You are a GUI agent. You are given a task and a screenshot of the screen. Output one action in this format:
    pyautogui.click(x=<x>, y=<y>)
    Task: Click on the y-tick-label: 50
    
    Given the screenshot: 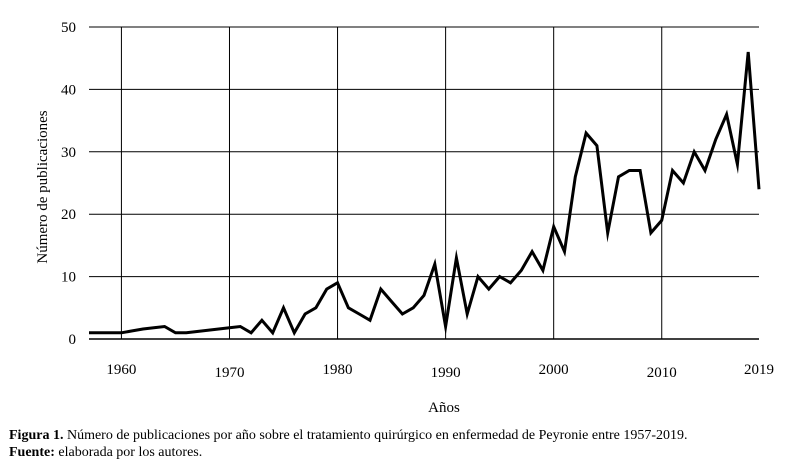 What is the action you would take?
    pyautogui.click(x=68, y=28)
    